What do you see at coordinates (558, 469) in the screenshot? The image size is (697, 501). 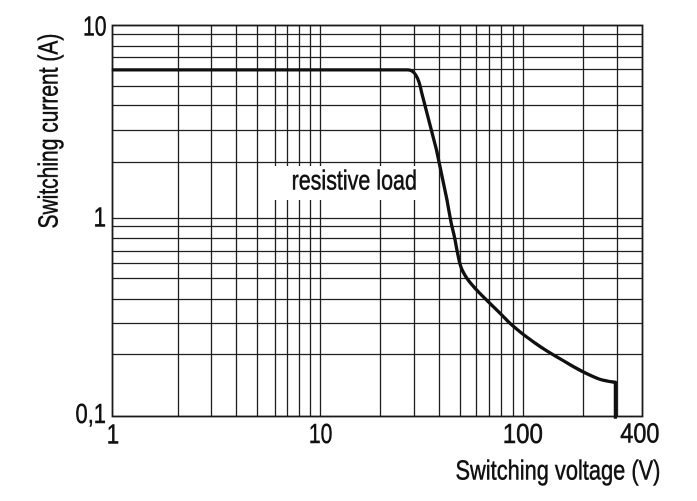 I see `svg-text: Switching voltage (V)` at bounding box center [558, 469].